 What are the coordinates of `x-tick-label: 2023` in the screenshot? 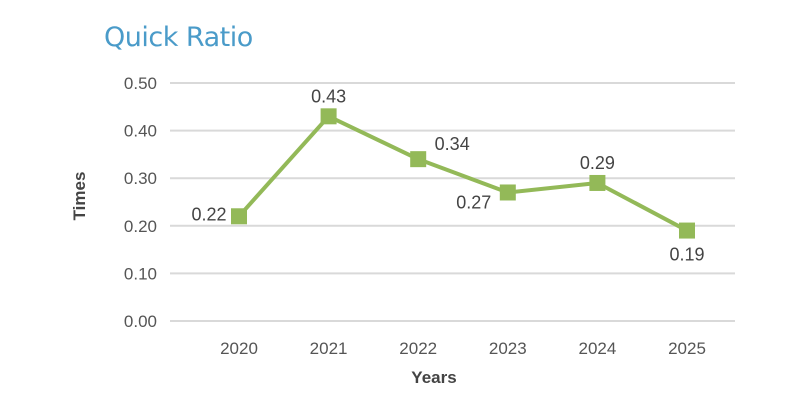 It's located at (508, 348).